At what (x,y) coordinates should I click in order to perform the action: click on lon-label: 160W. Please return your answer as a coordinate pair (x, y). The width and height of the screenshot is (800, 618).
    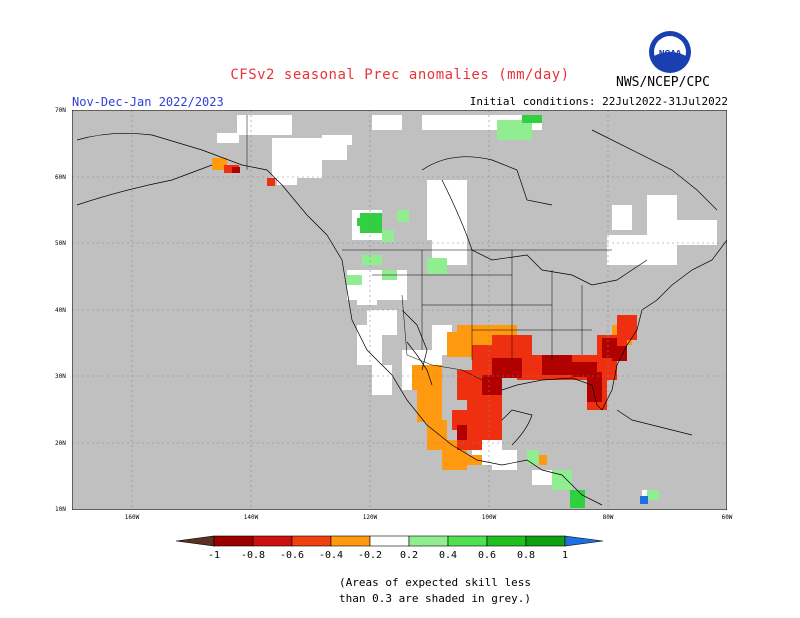
    Looking at the image, I should click on (132, 517).